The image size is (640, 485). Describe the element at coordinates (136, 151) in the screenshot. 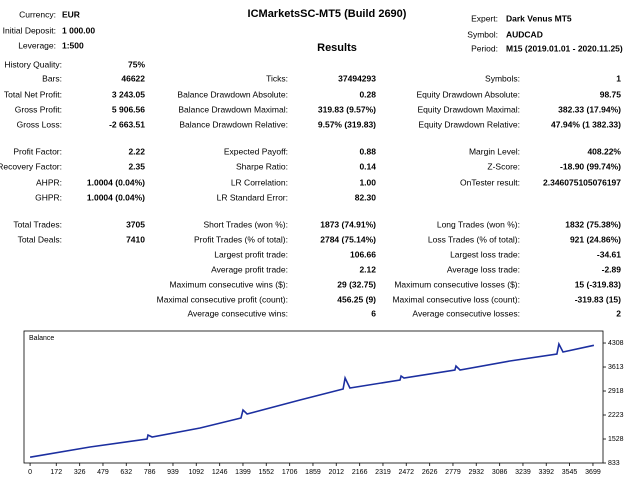

I see `stat-value: 2.22` at that location.